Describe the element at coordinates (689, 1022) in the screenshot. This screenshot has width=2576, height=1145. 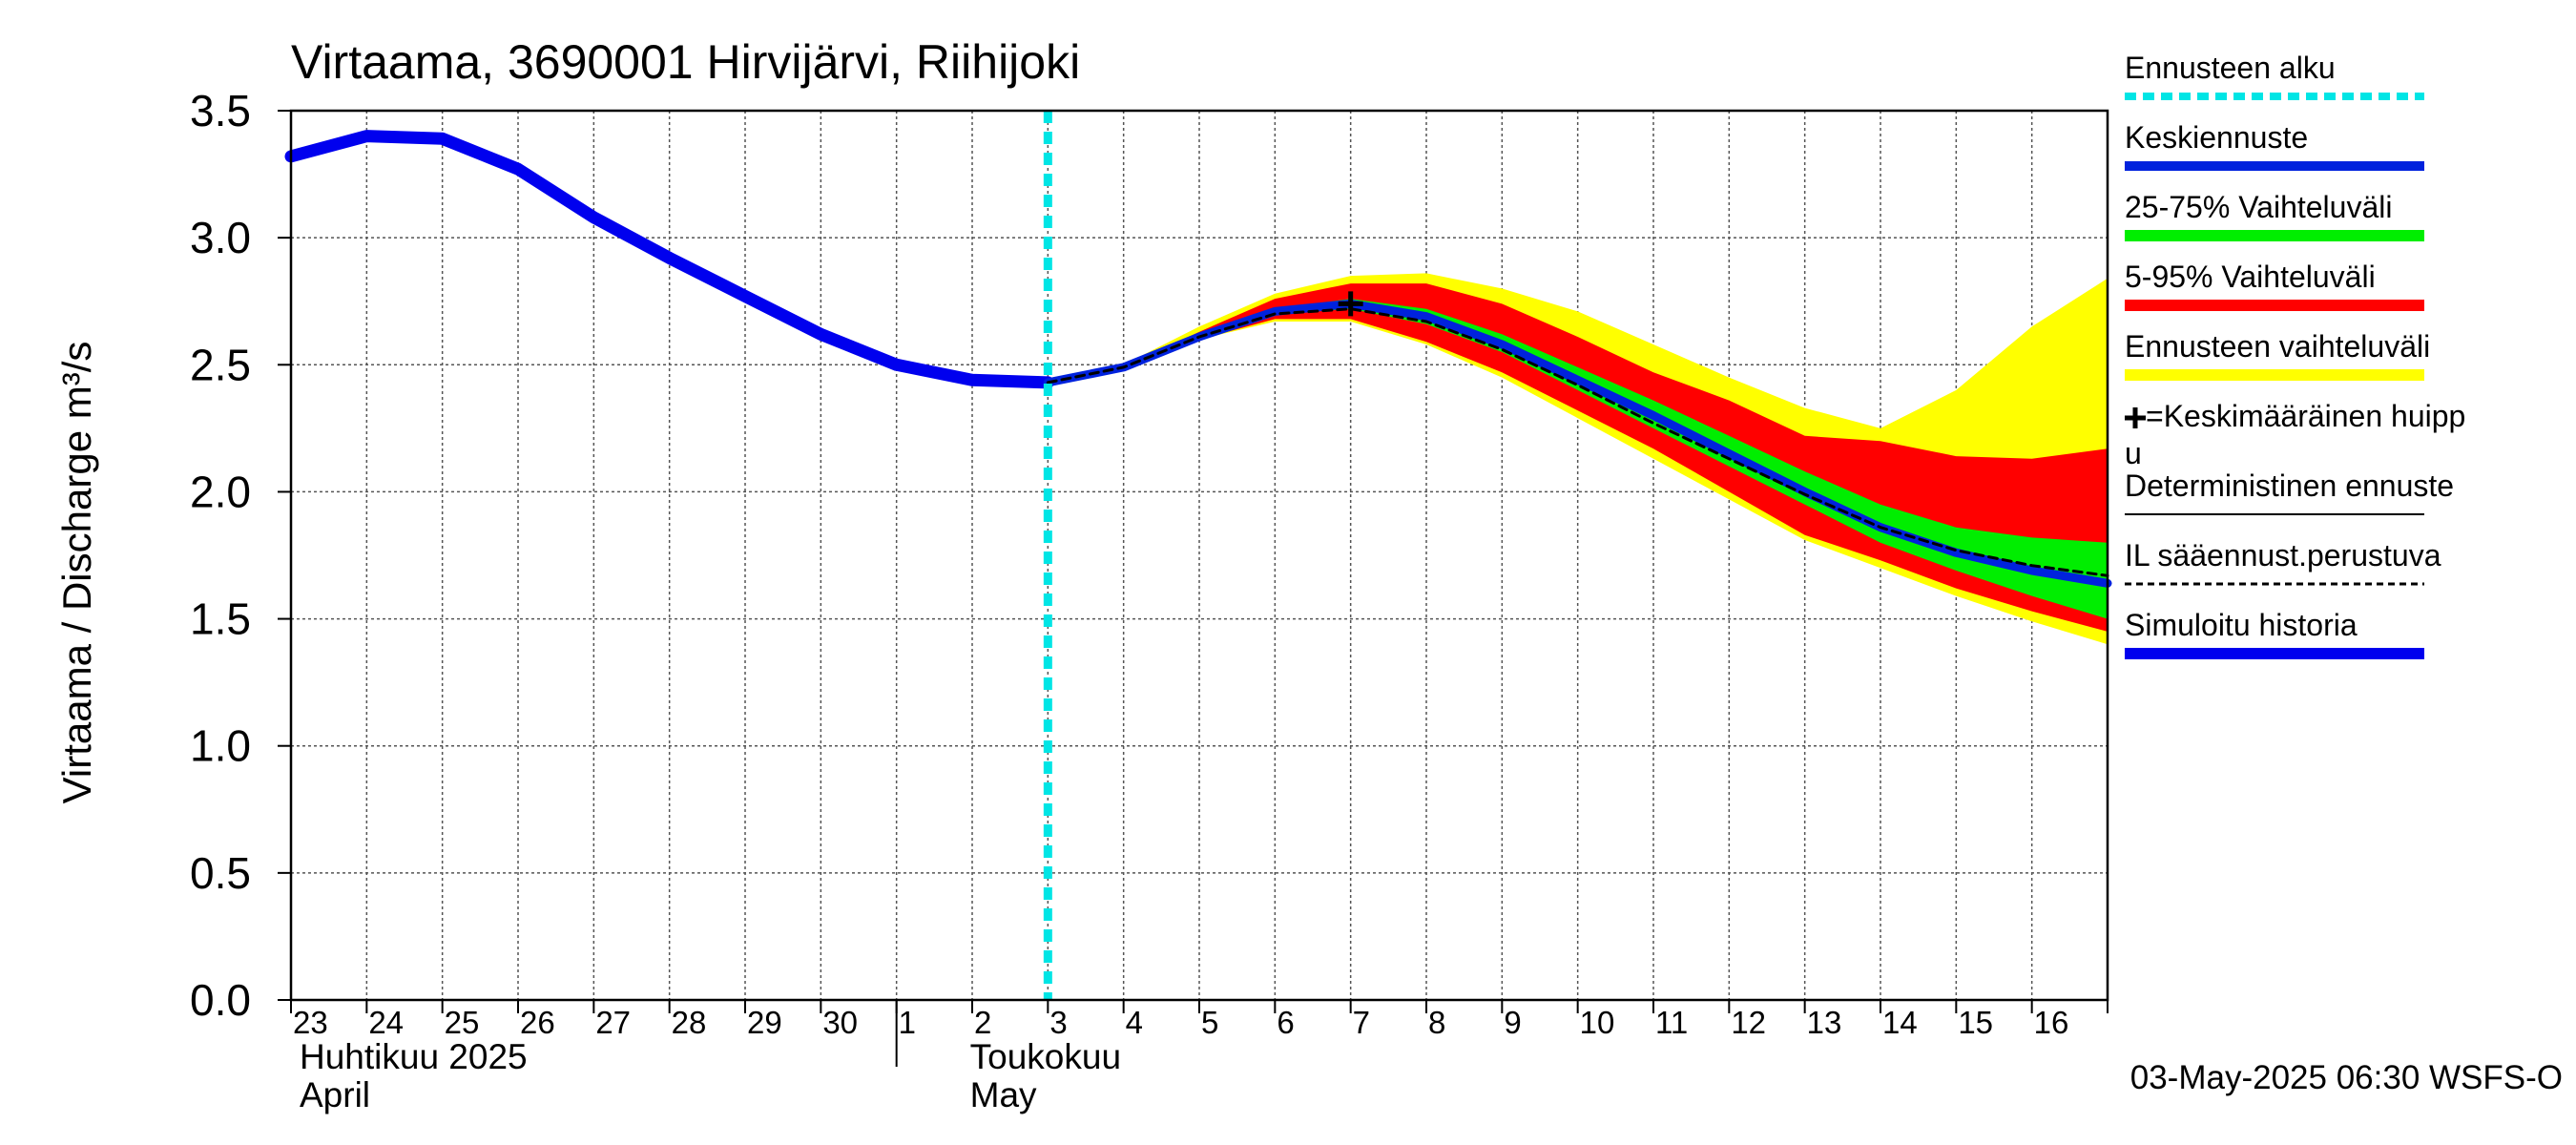
I see `x-day-label: 28` at that location.